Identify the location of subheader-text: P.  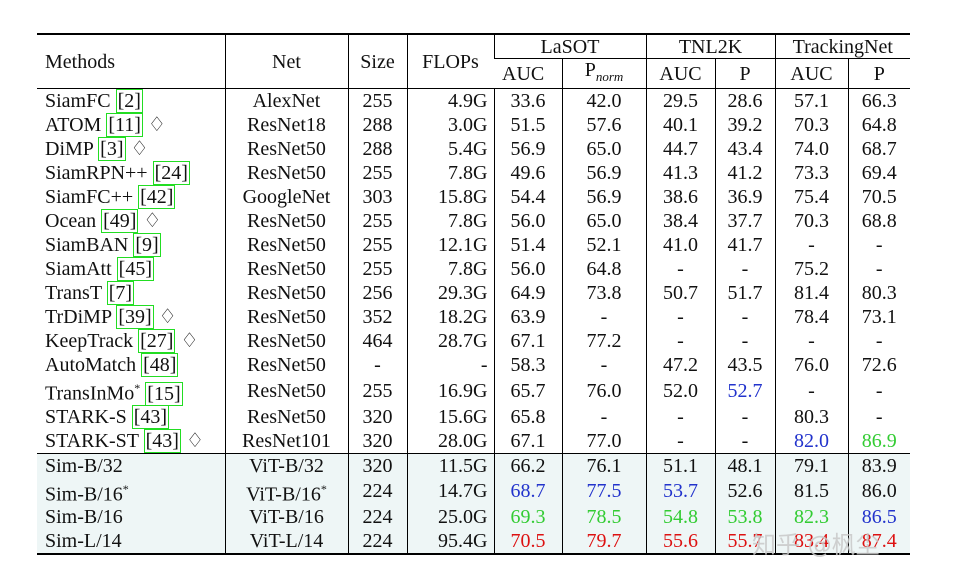
(590, 70).